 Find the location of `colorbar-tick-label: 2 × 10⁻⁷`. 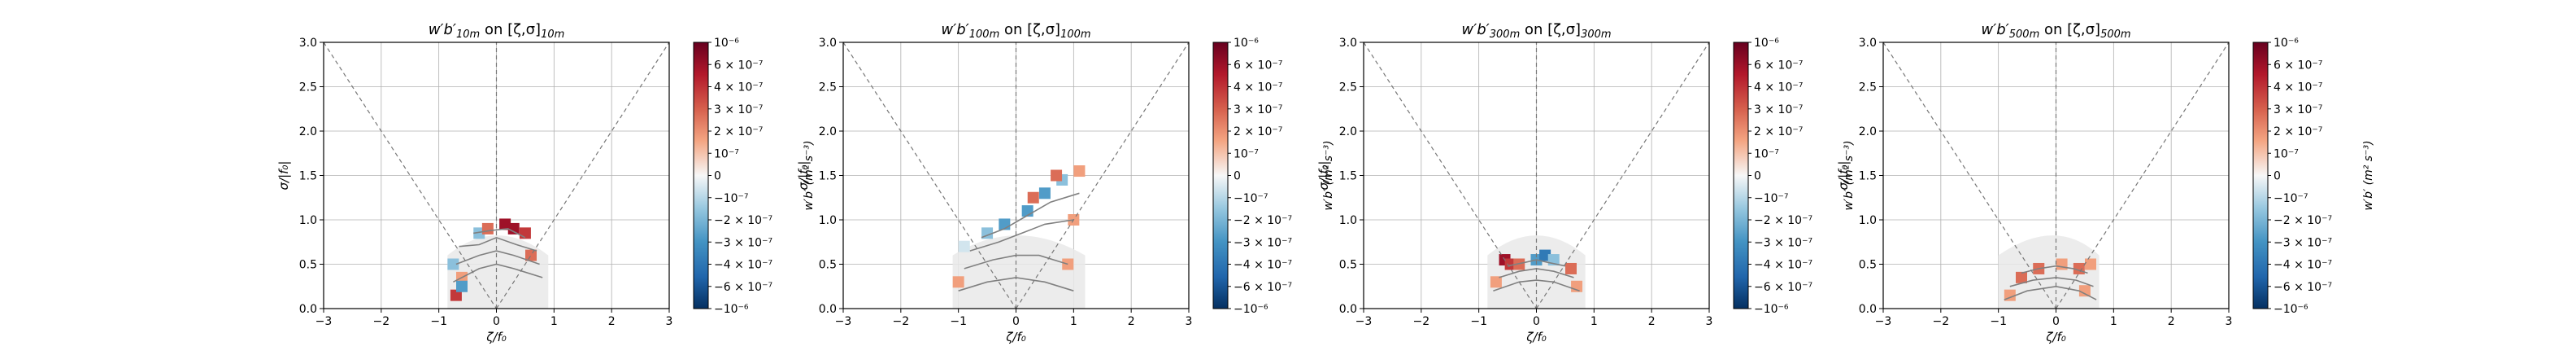

colorbar-tick-label: 2 × 10⁻⁷ is located at coordinates (738, 131).